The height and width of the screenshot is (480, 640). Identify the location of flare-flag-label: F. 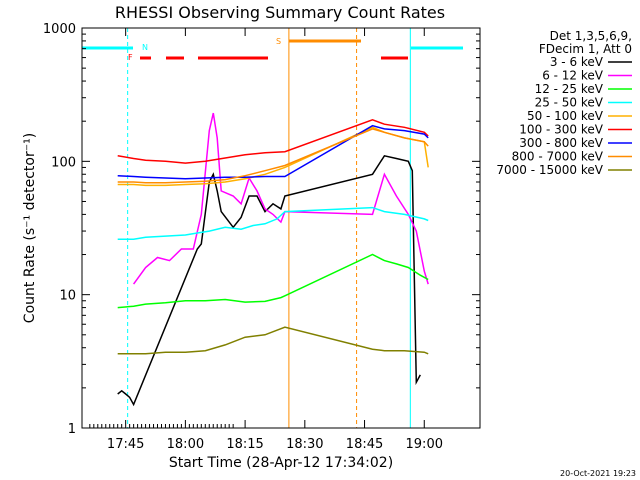
(130, 57).